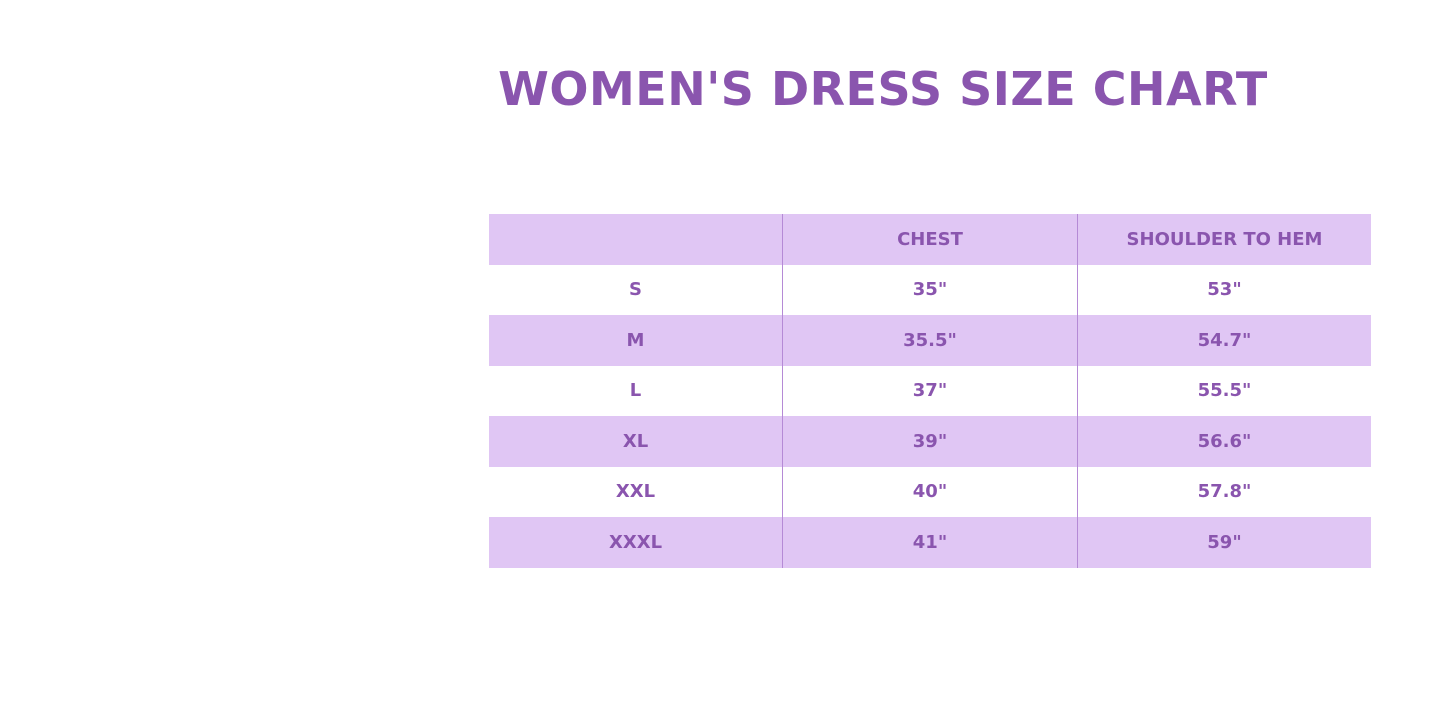  I want to click on size-cell: XXL, so click(635, 492).